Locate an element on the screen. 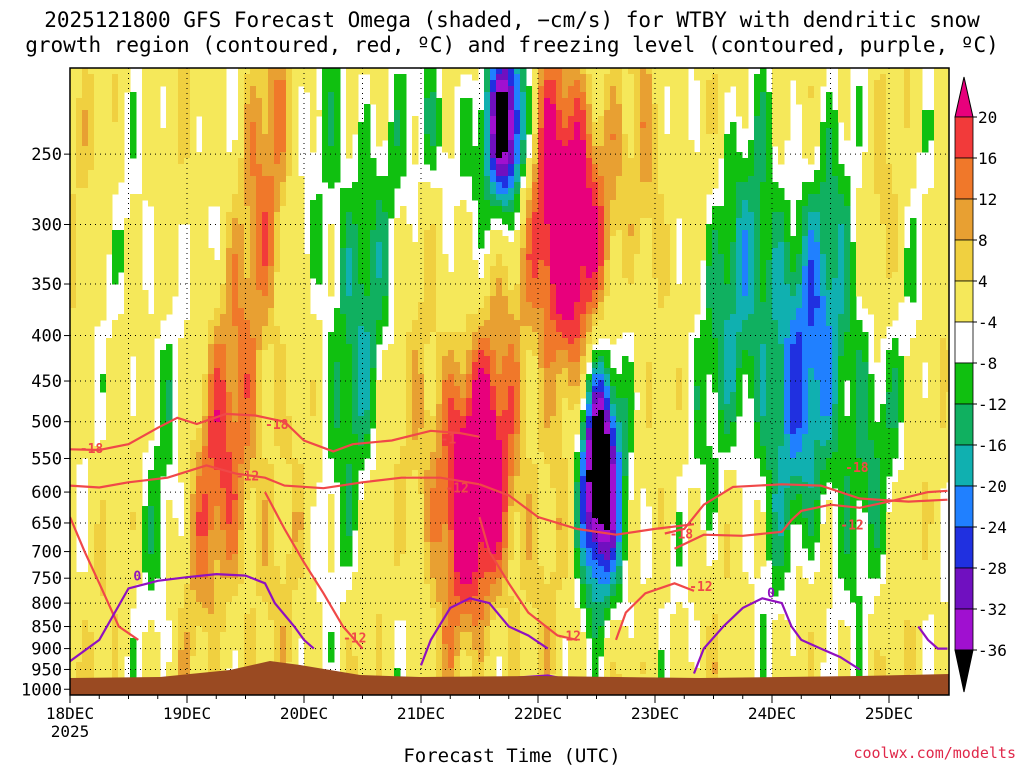 This screenshot has width=1024, height=768. x-tick-label: 20DEC is located at coordinates (304, 713).